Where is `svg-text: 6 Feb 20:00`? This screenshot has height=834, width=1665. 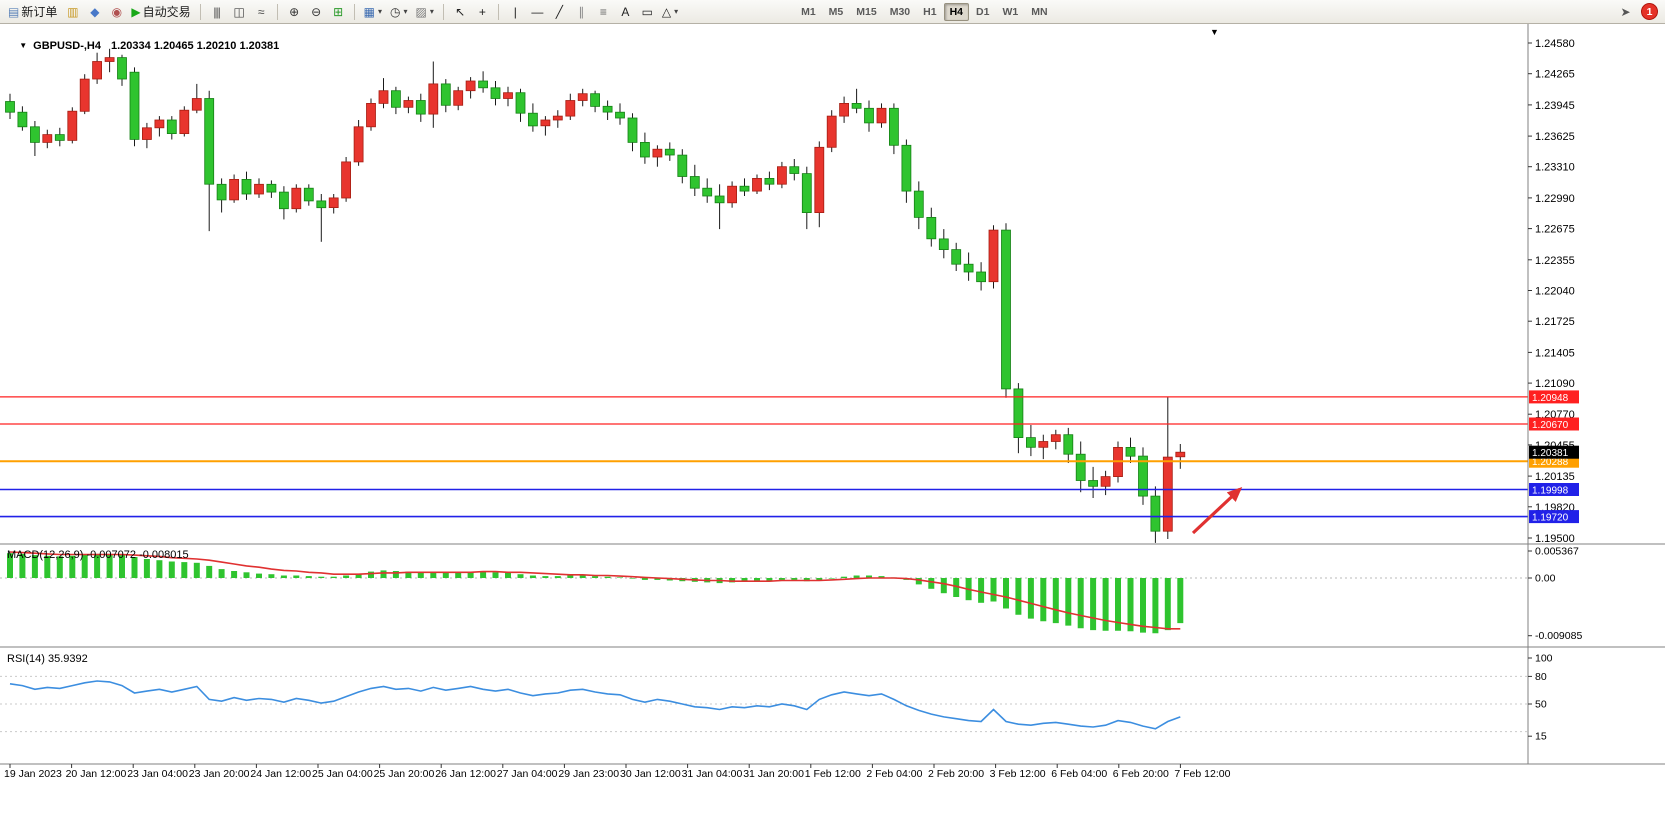
svg-text: 6 Feb 20:00 is located at coordinates (1141, 774).